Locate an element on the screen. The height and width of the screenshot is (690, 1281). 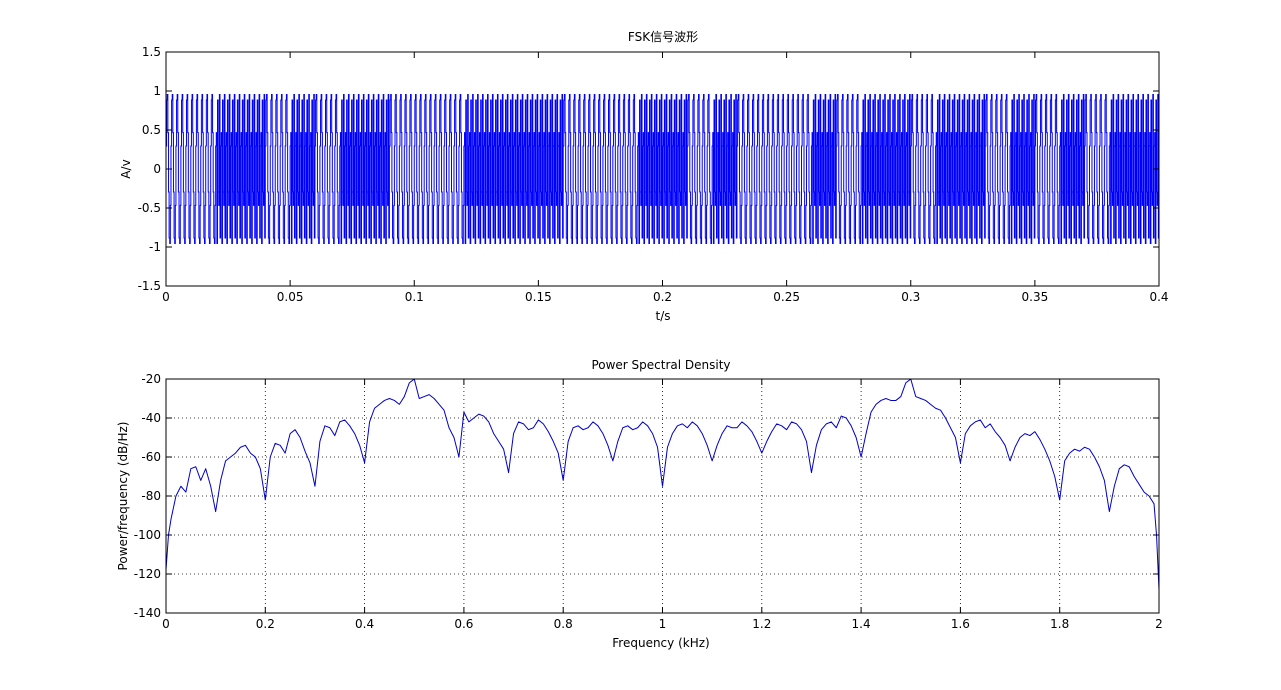
fsk-waveform-xtick-label: 0.1 is located at coordinates (414, 297).